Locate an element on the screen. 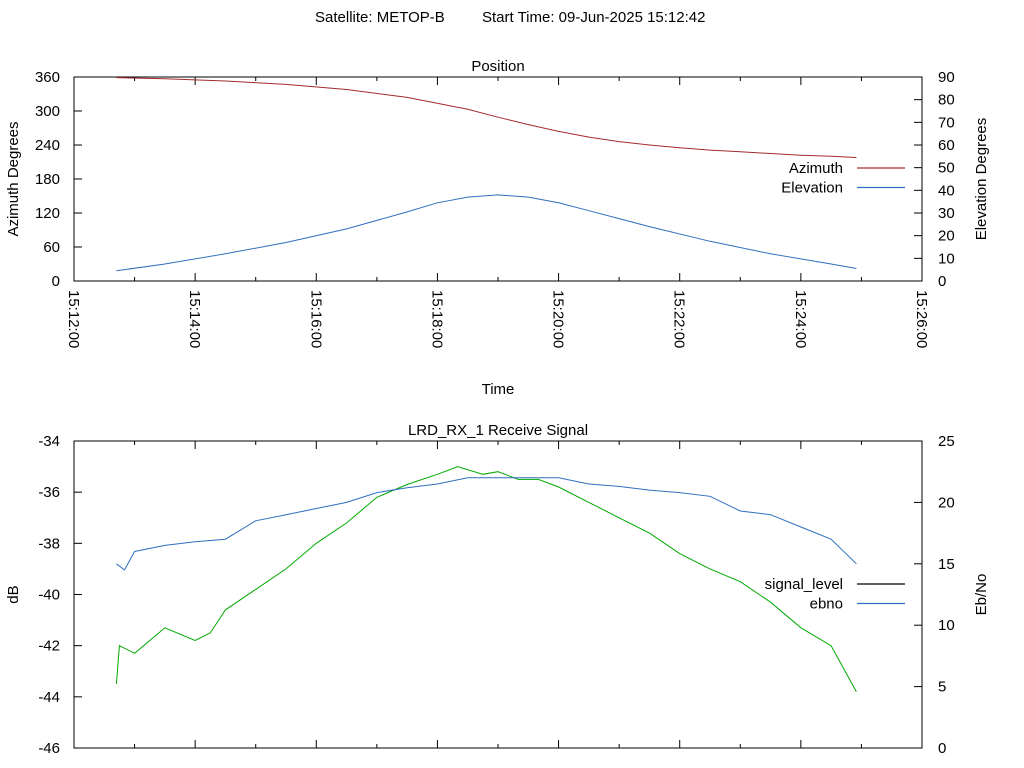 This screenshot has height=768, width=1024. position-y2-tick-label: 60 is located at coordinates (946, 145).